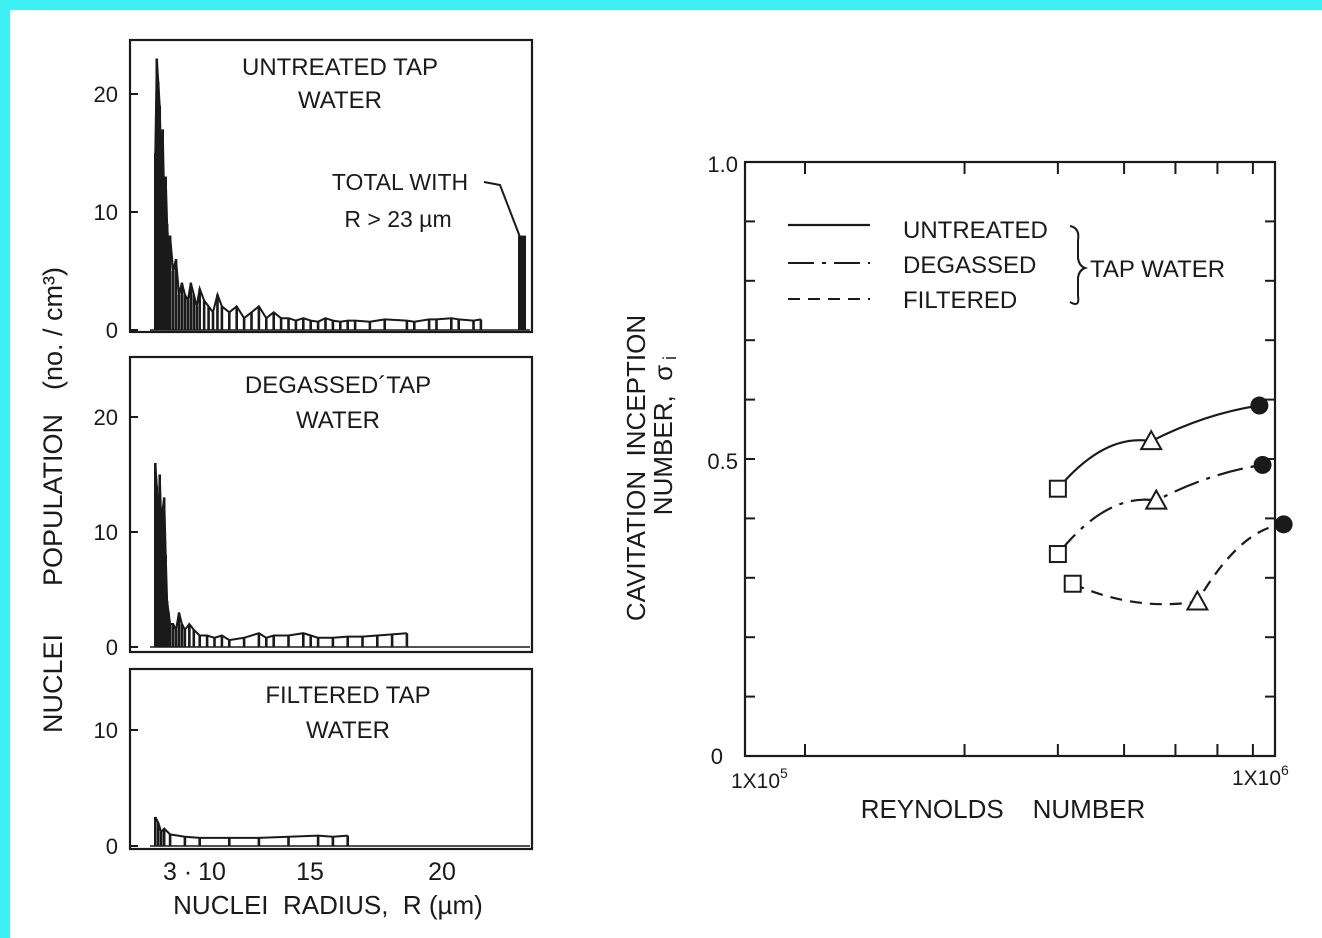  What do you see at coordinates (969, 265) in the screenshot?
I see `legend-label-degassed: DEGASSED` at bounding box center [969, 265].